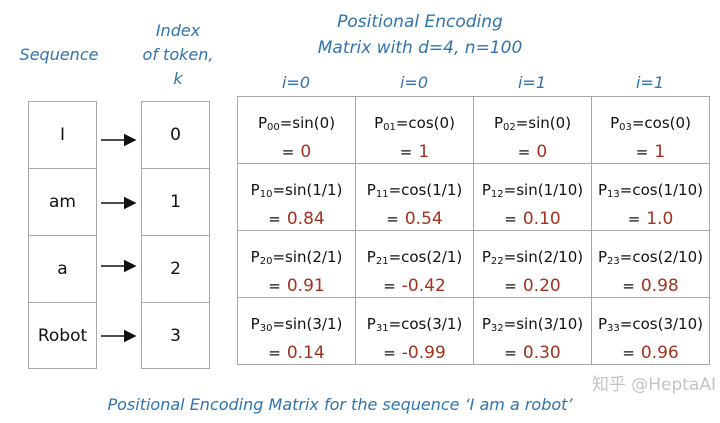  What do you see at coordinates (305, 353) in the screenshot?
I see `value: 0.14` at bounding box center [305, 353].